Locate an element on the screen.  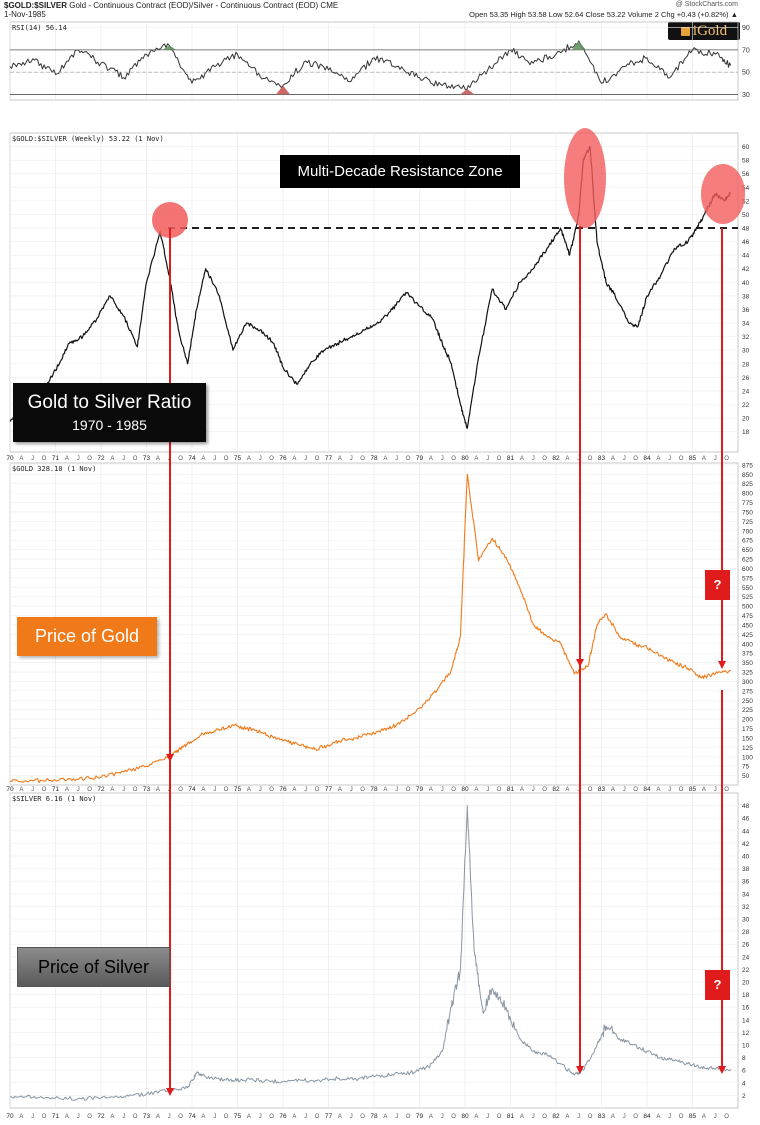
y-tick-label: 400 is located at coordinates (747, 644).